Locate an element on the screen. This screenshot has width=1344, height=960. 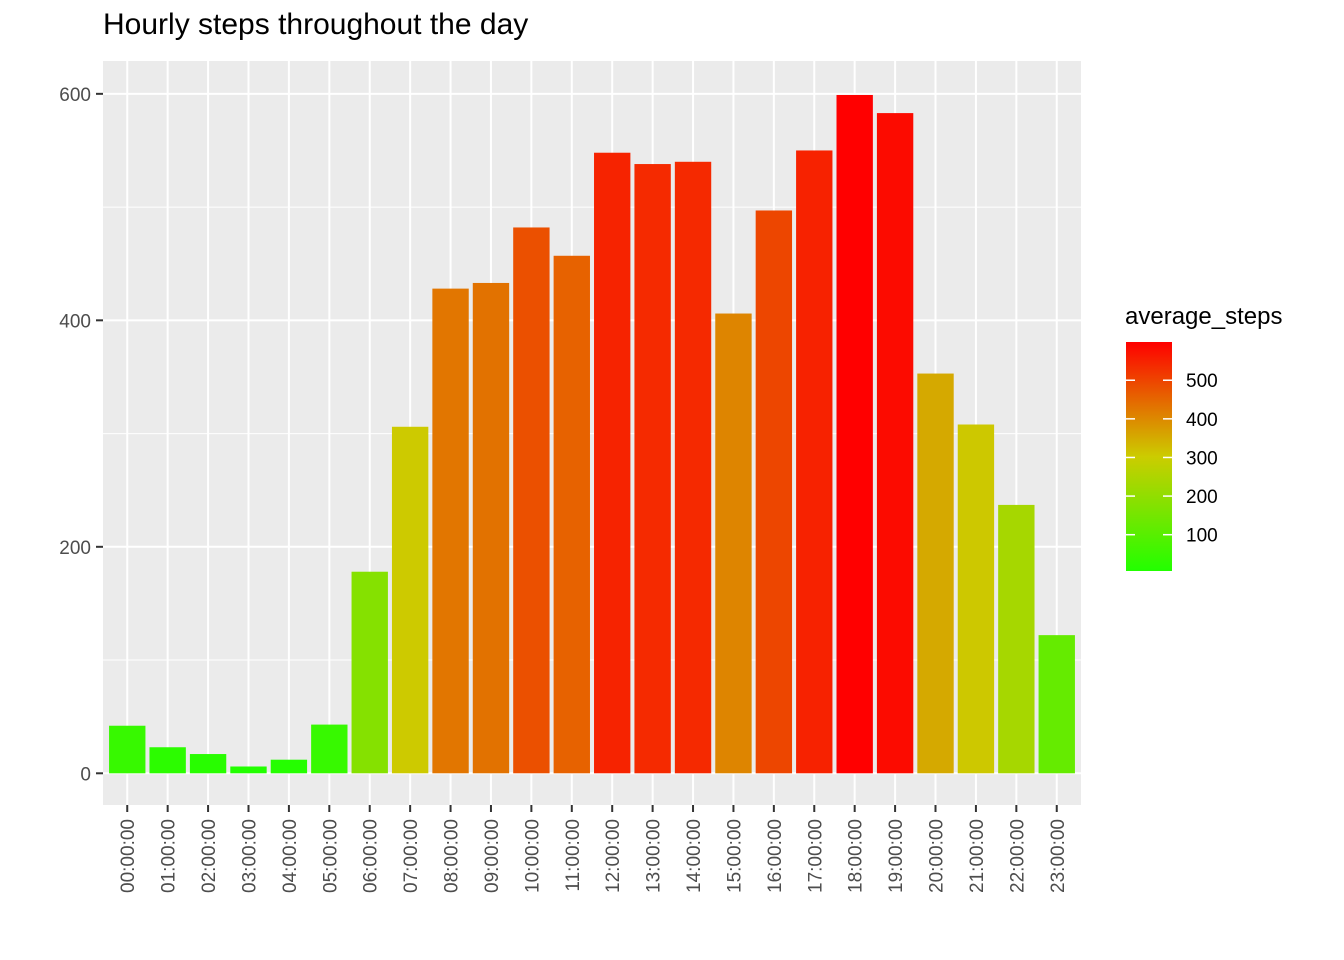
x-tick-label: 01:00:00 is located at coordinates (169, 856).